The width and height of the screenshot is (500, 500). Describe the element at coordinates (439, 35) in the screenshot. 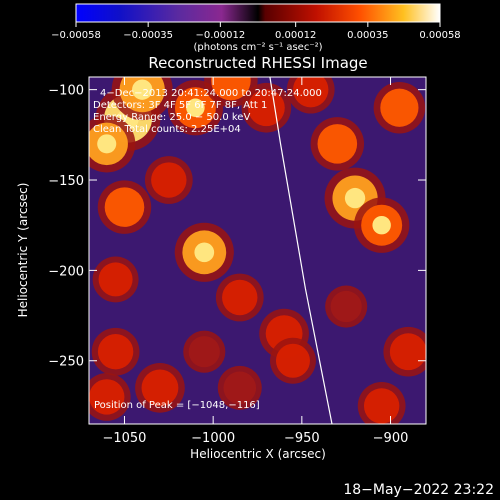

I see `colorbar-tick-label: 0.00058` at that location.